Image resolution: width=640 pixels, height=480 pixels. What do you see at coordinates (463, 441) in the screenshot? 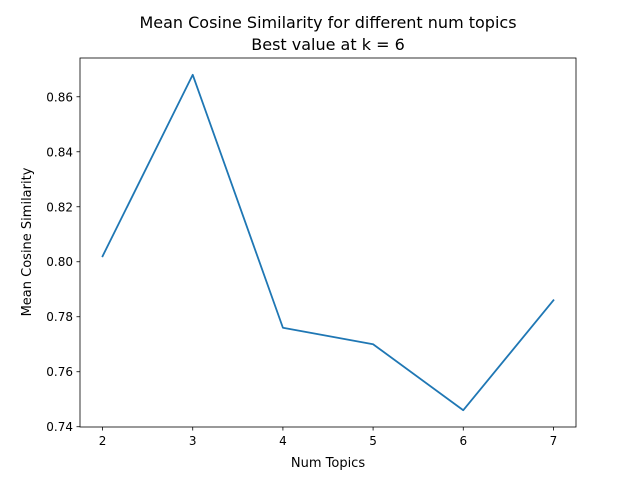
I see `x-tick-label: 6` at bounding box center [463, 441].